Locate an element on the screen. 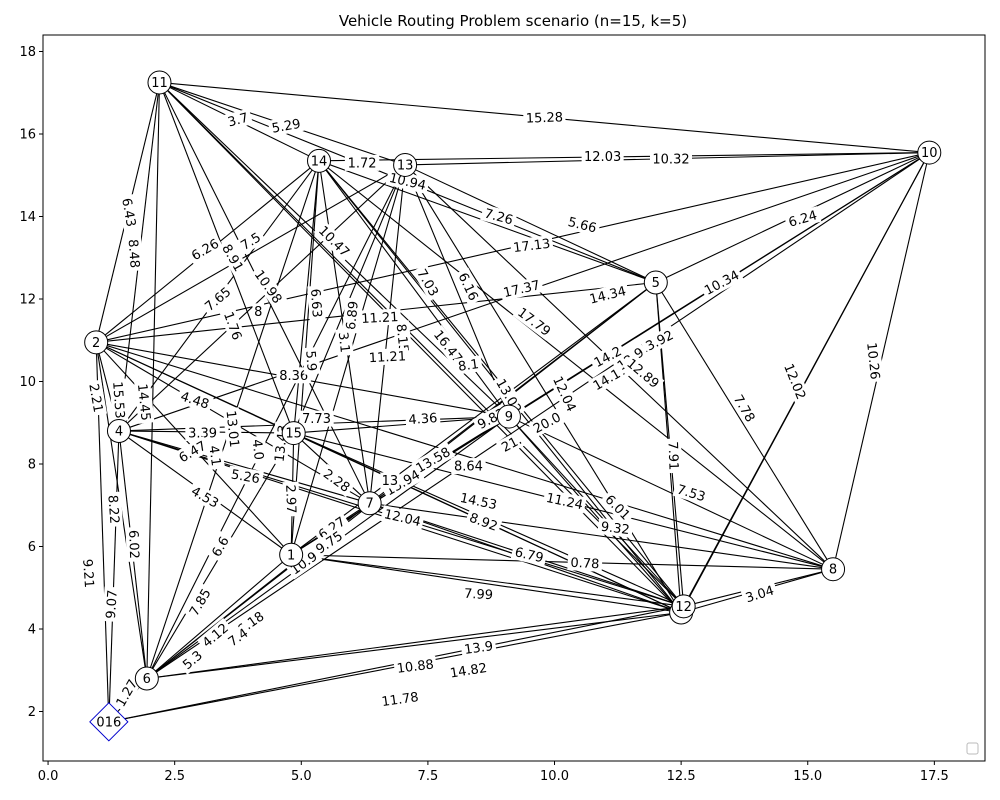 This screenshot has height=800, width=1000. edge-weight-label: 0.78 is located at coordinates (585, 563).